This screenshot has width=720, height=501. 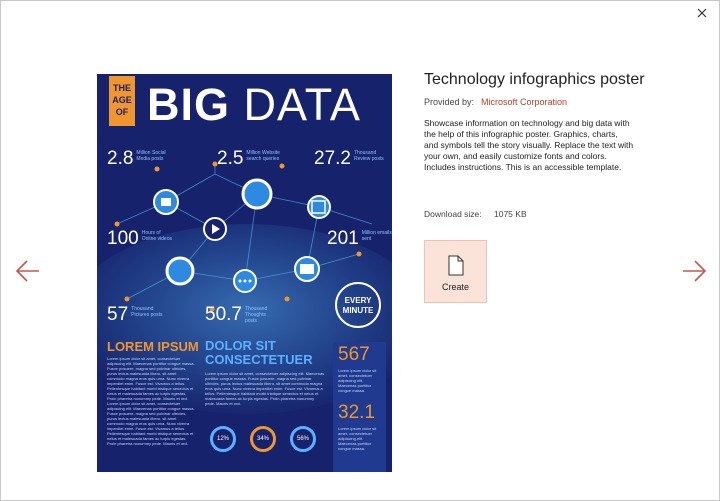 What do you see at coordinates (303, 439) in the screenshot?
I see `ring-chart-3: 56%` at bounding box center [303, 439].